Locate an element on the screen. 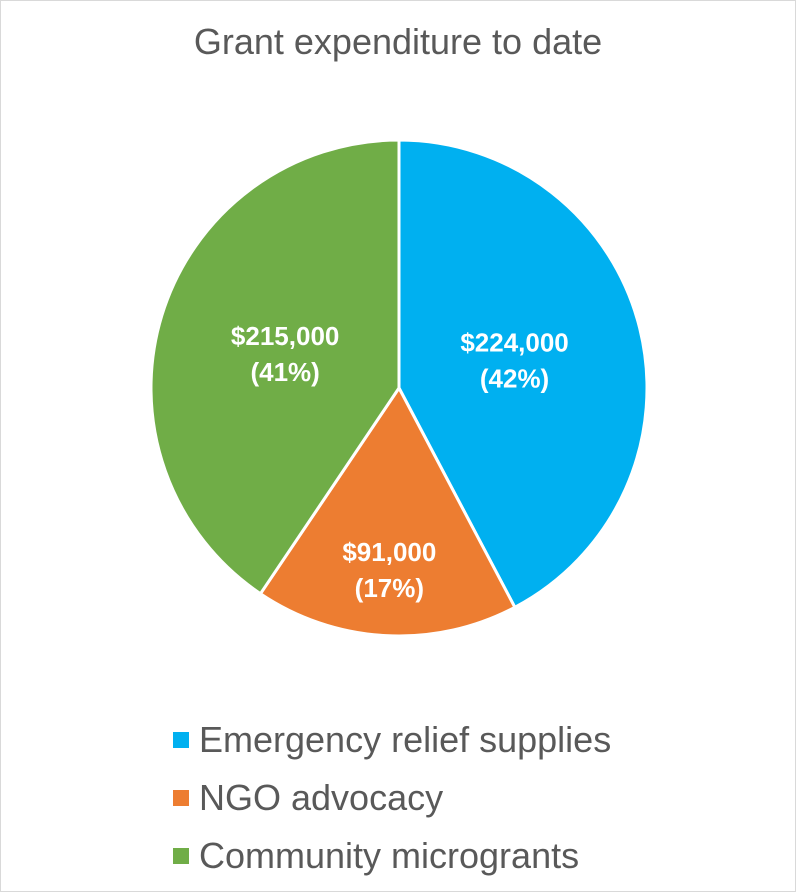 The width and height of the screenshot is (796, 892). legend-item: Community microgrants is located at coordinates (392, 856).